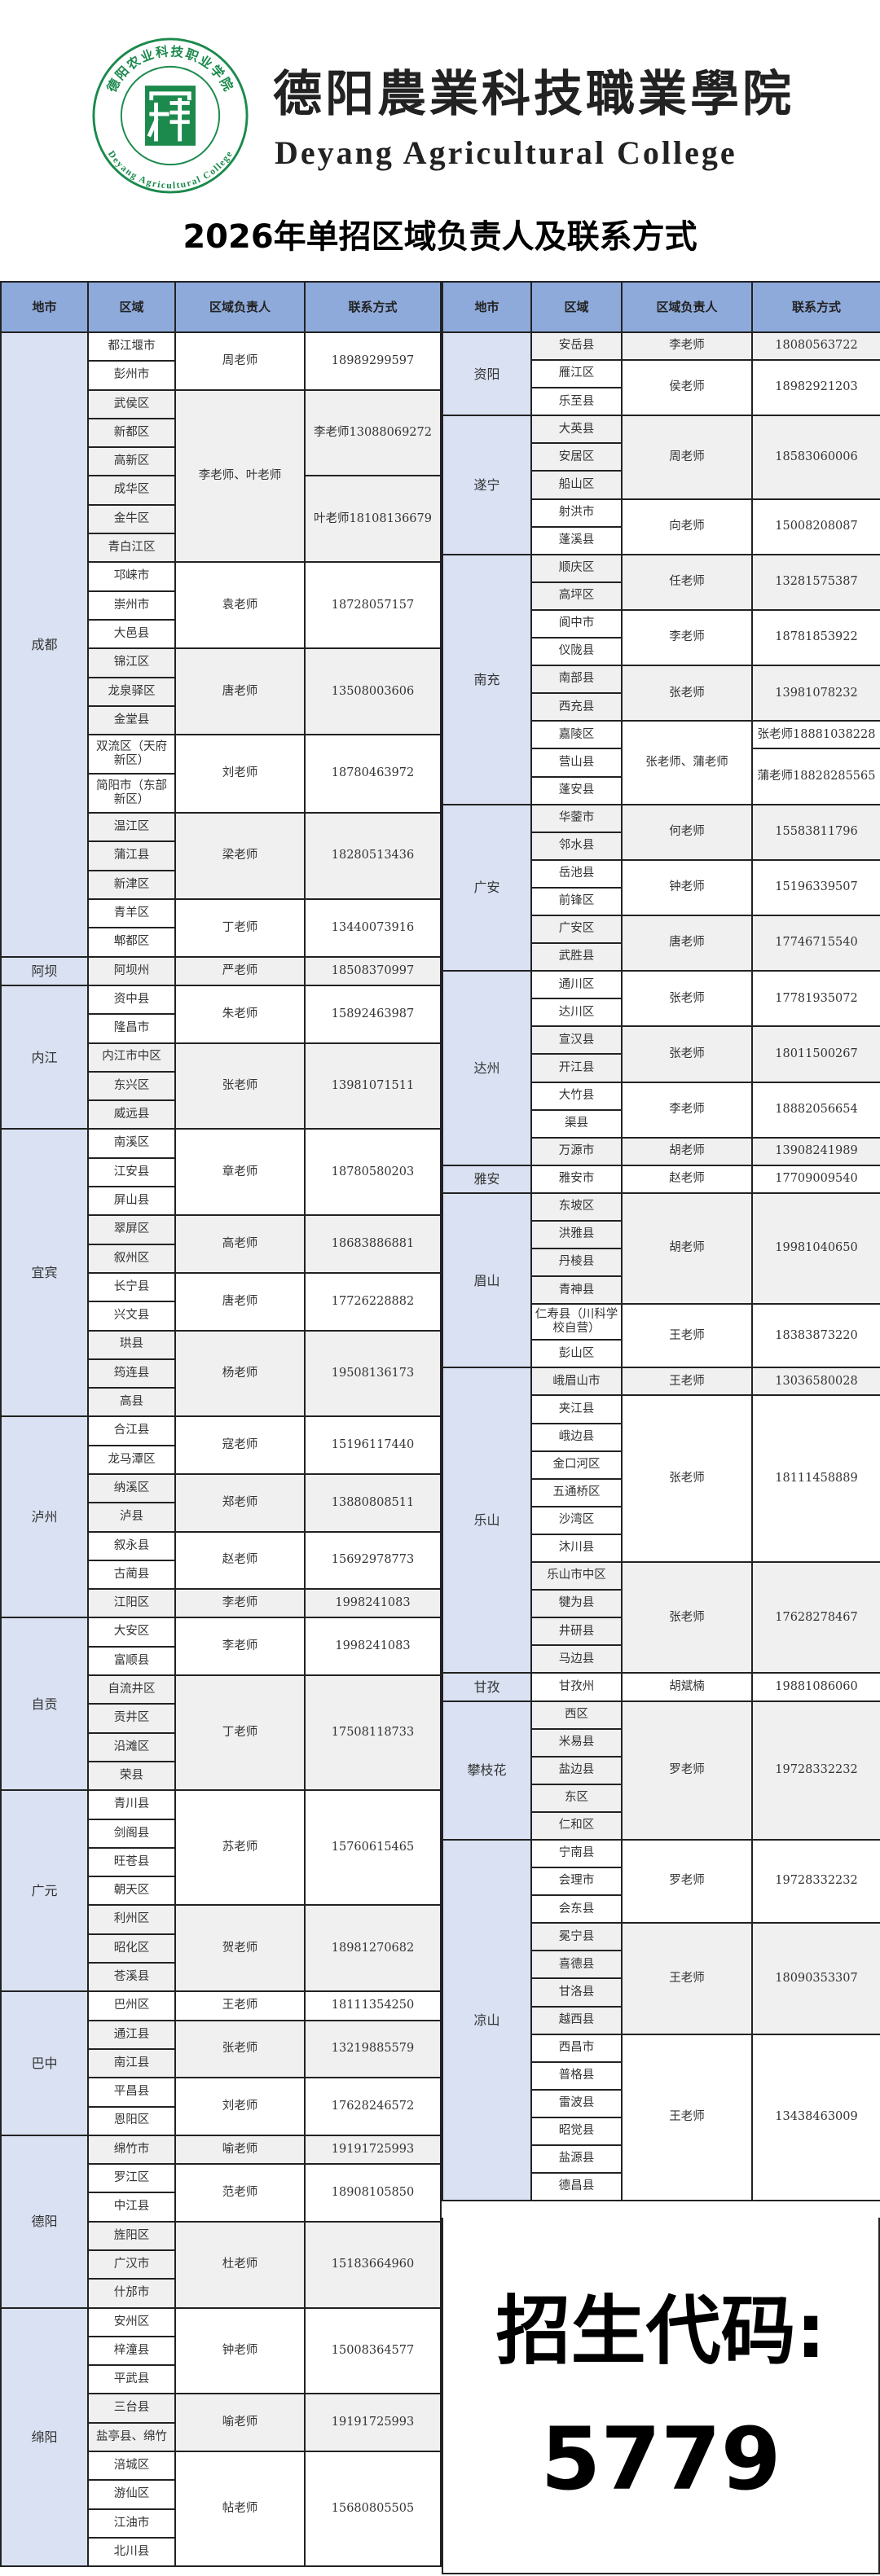 The image size is (880, 2576). Describe the element at coordinates (221, 1560) in the screenshot. I see `table-row: 叙永县 赵老师 15692978773` at that location.